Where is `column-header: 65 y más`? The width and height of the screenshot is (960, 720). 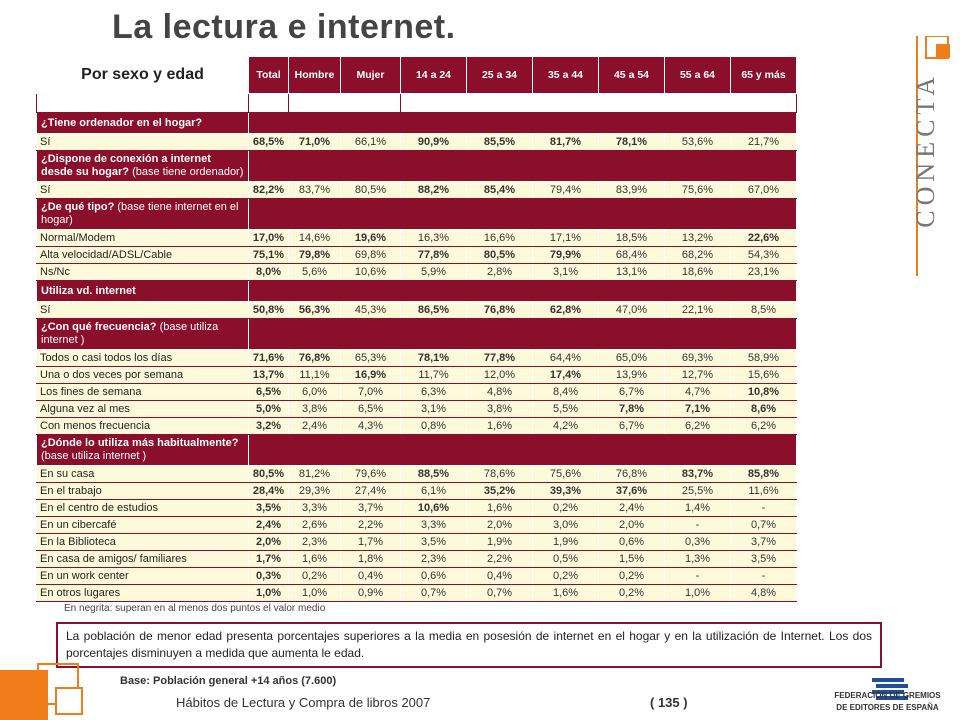
column-header: 65 y más is located at coordinates (763, 75).